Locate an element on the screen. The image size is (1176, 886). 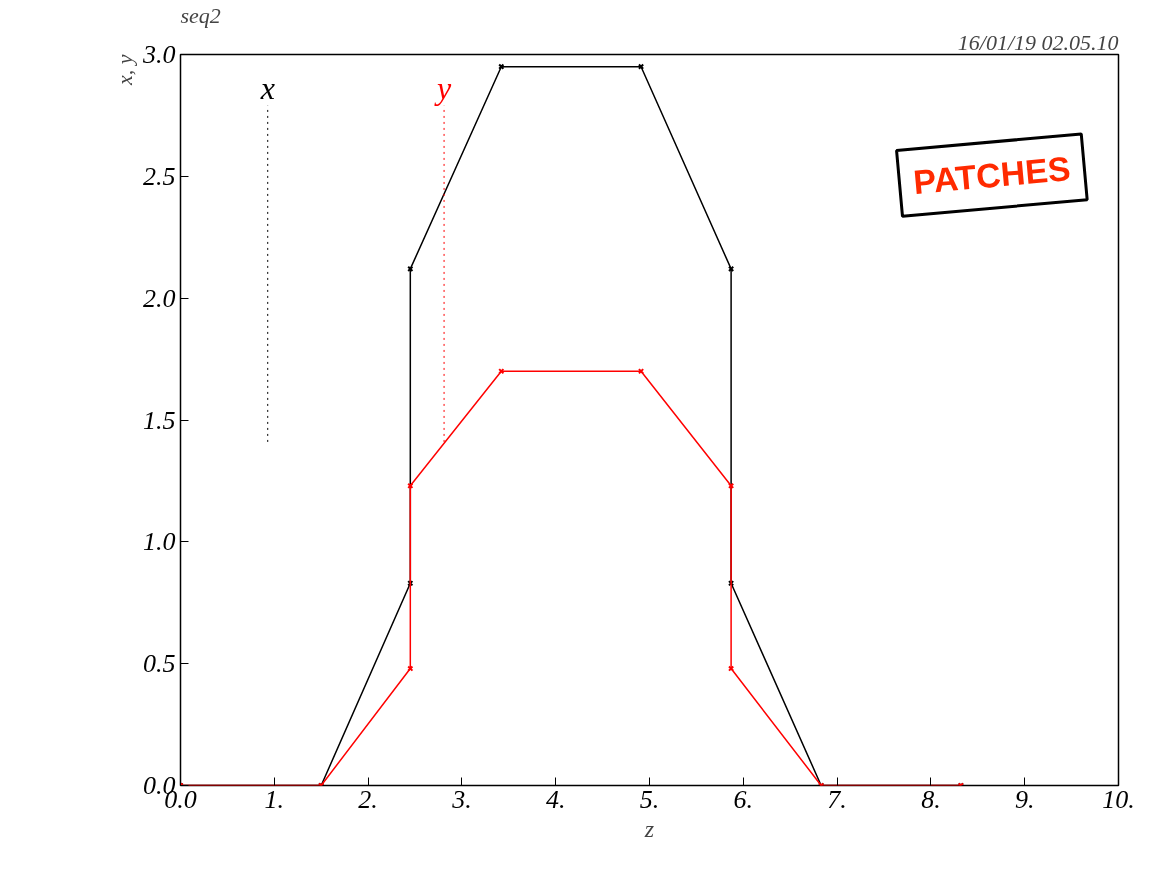
y-tick-label: 0.5 is located at coordinates (159, 664).